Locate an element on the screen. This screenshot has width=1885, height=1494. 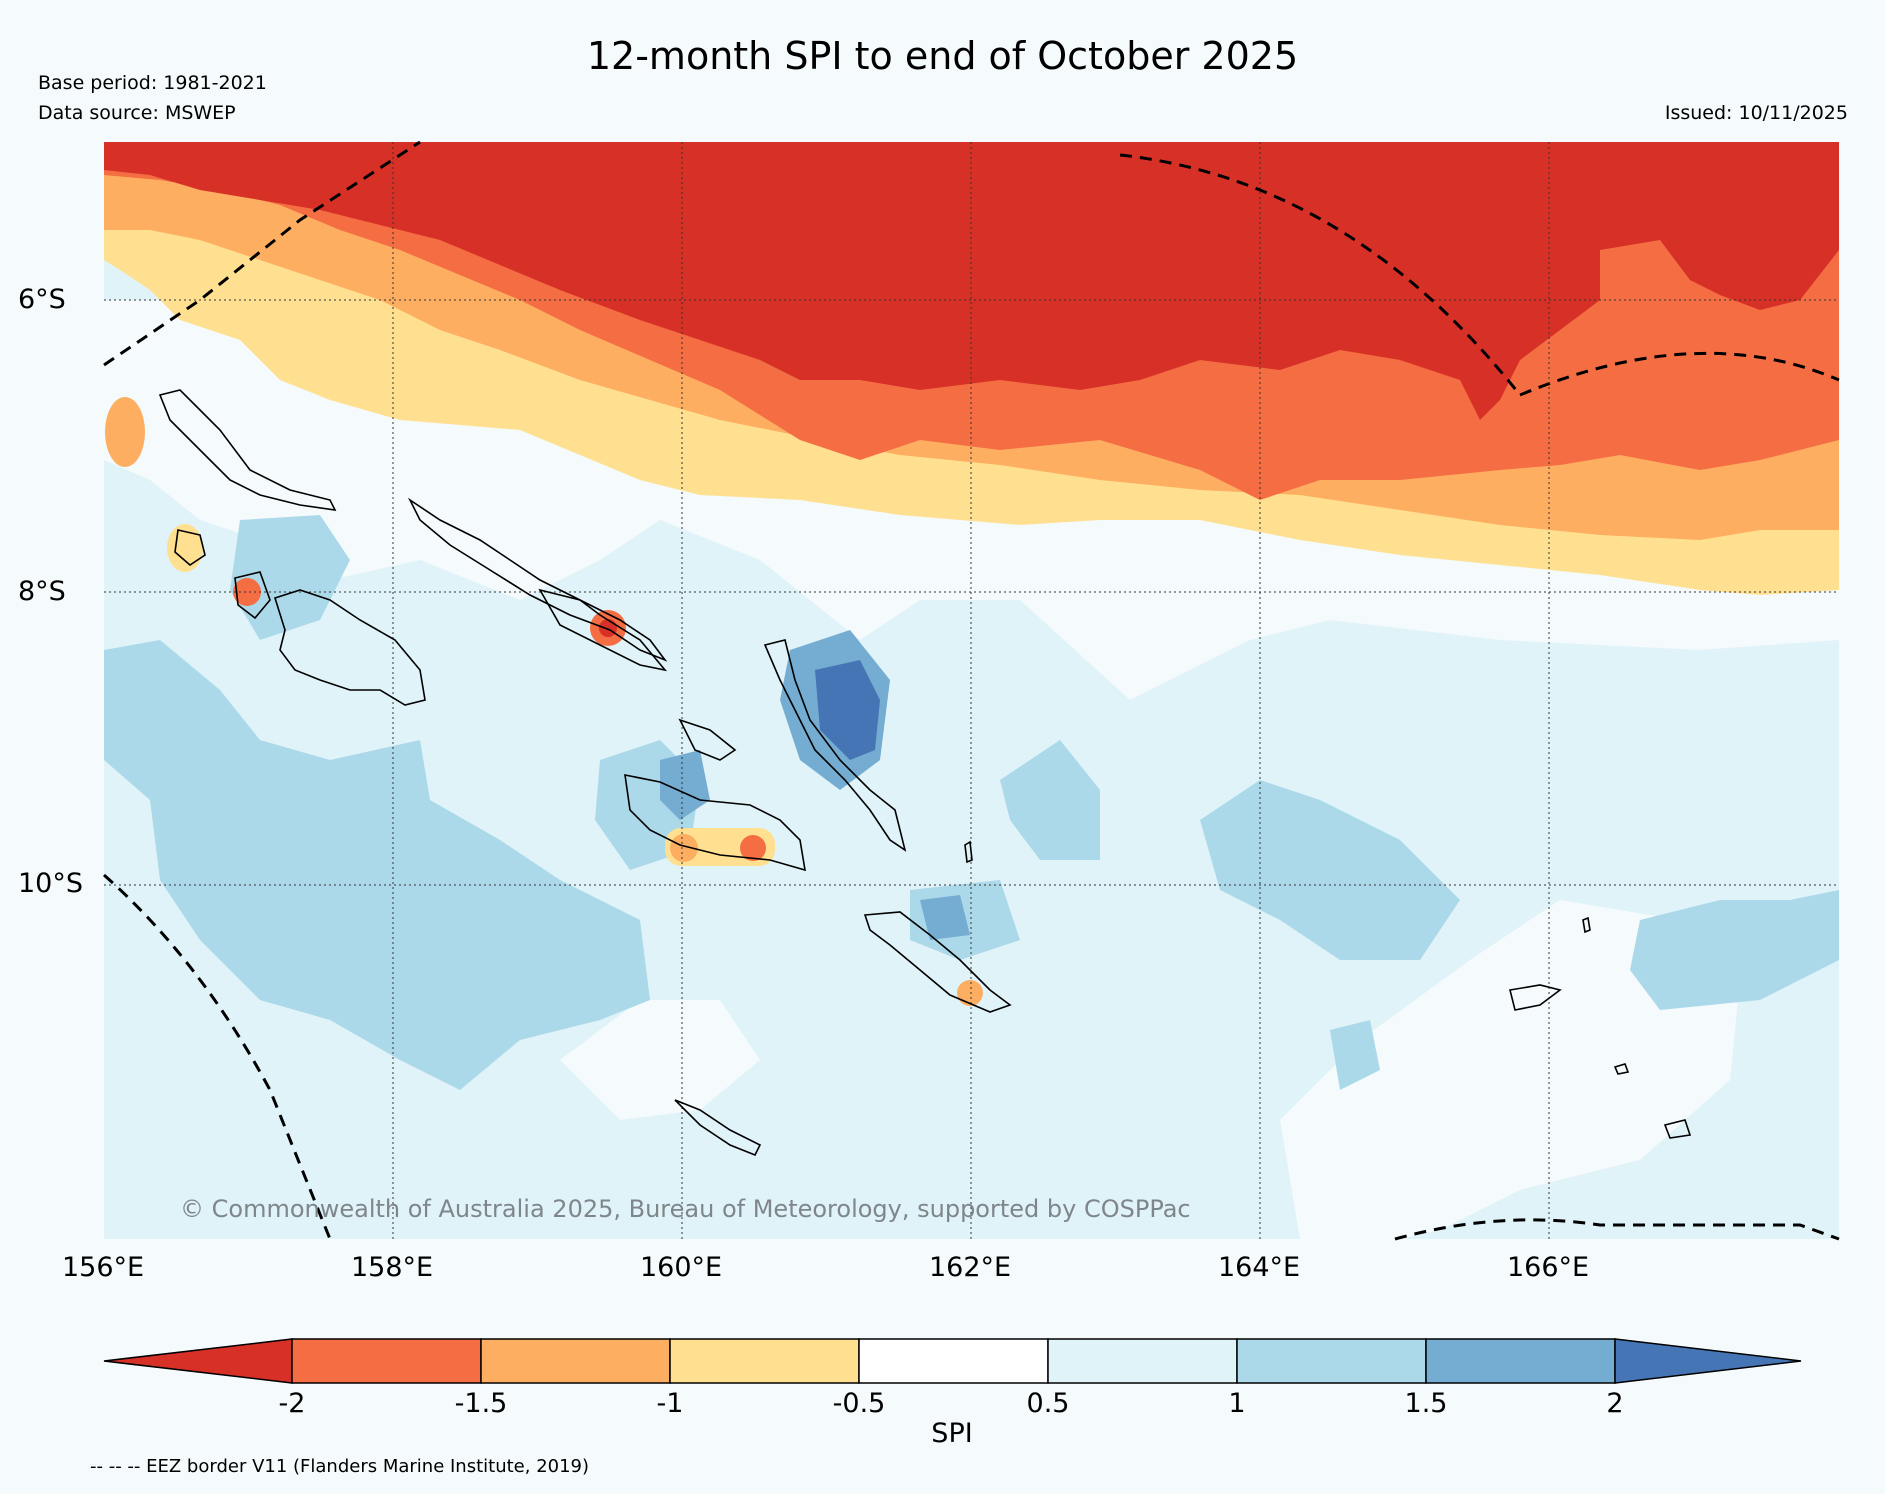
colorbar-tick: -1.5 is located at coordinates (481, 1403).